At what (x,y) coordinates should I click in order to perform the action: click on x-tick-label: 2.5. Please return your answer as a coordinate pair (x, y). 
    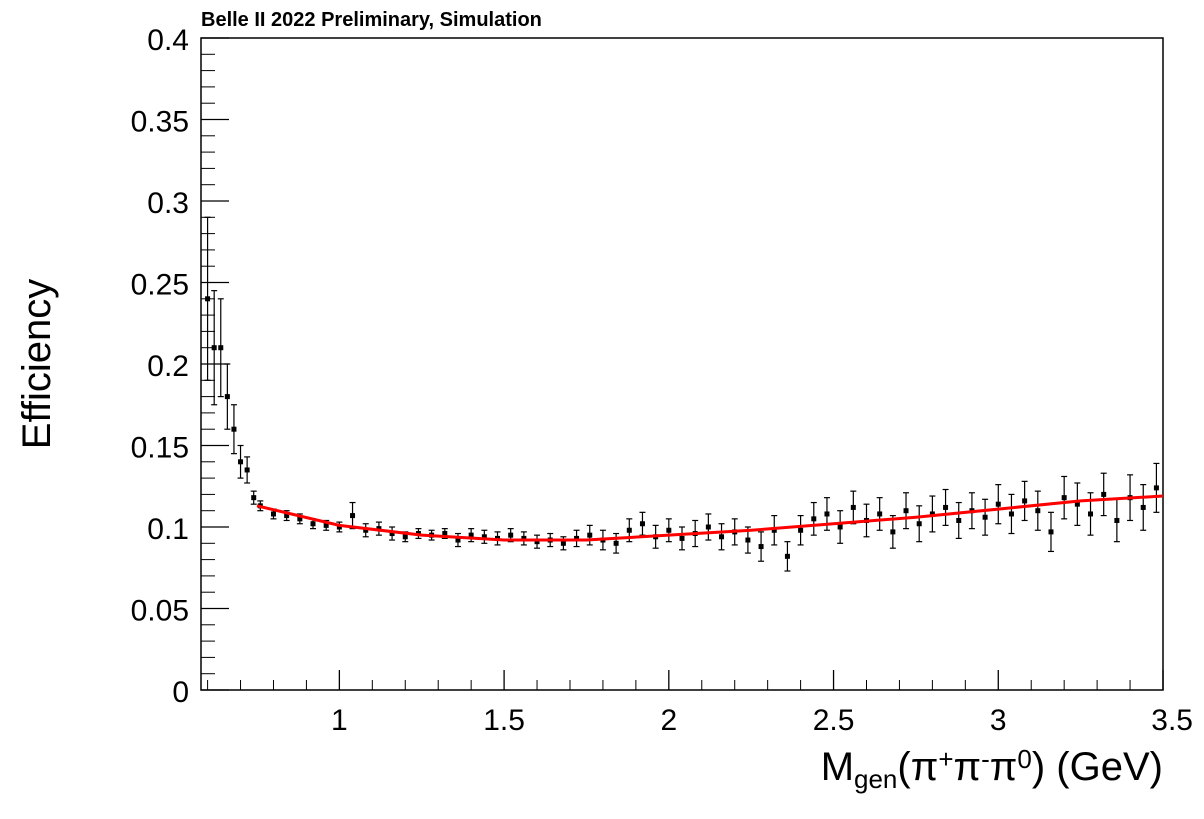
    Looking at the image, I should click on (834, 720).